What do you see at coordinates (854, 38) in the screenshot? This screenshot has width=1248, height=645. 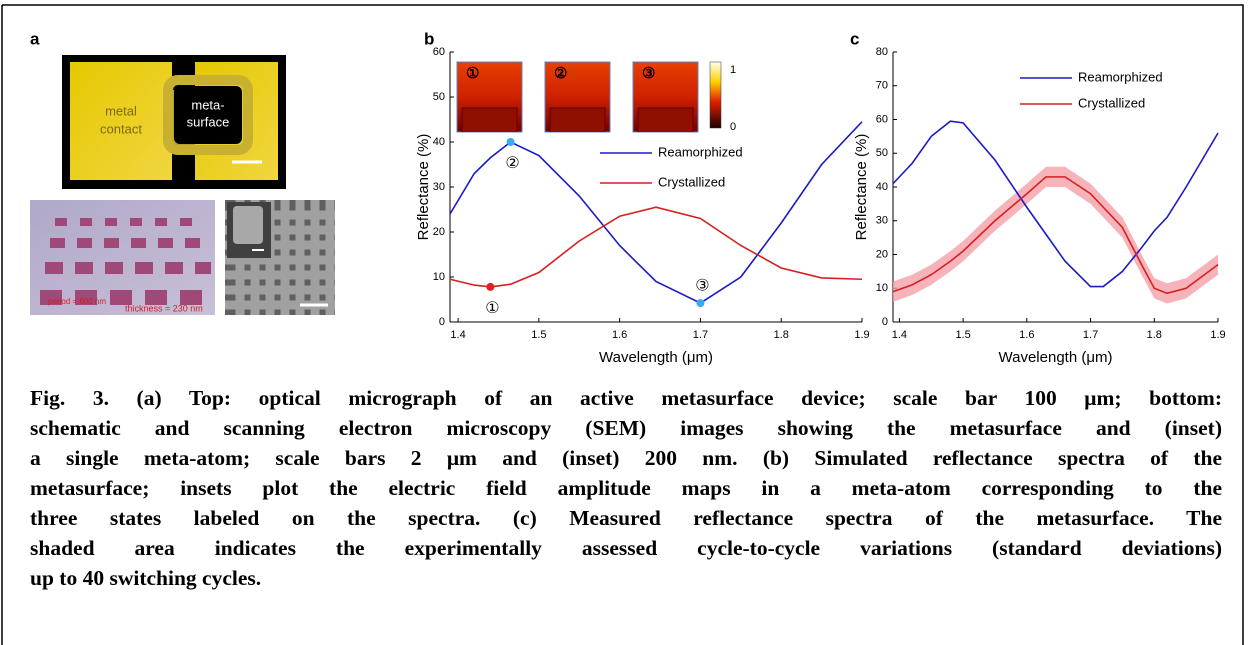 I see `panel-label: c` at bounding box center [854, 38].